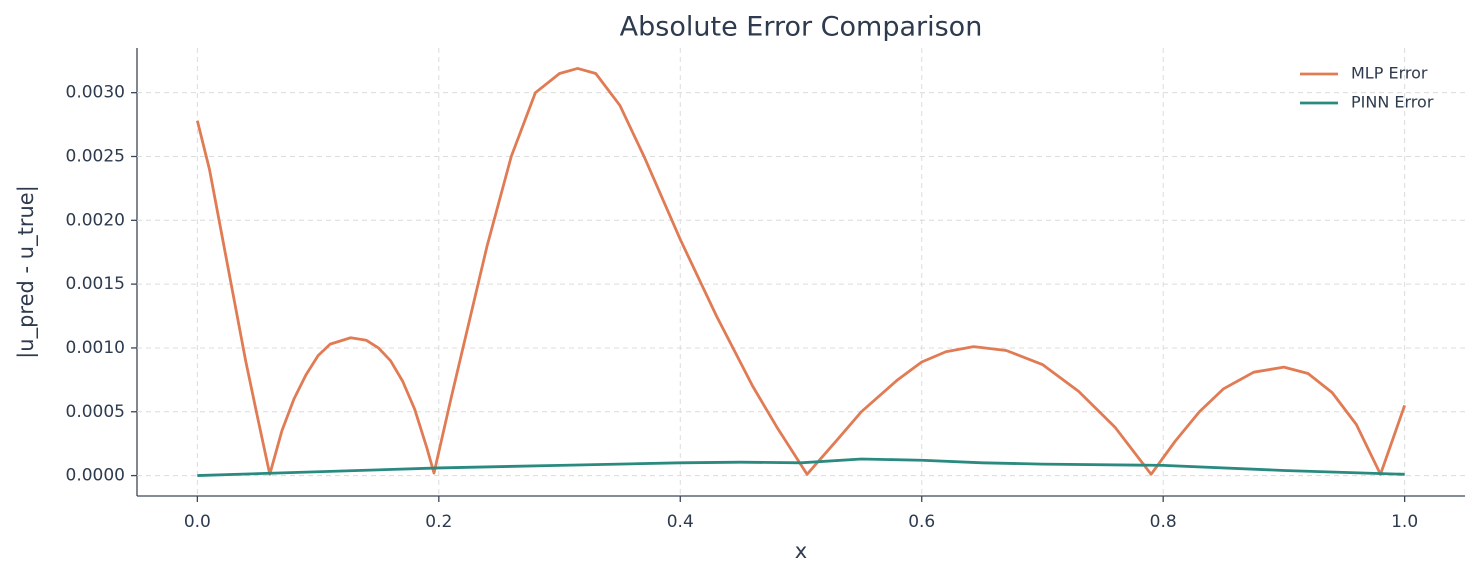 This screenshot has height=580, width=1480. Describe the element at coordinates (197, 522) in the screenshot. I see `x-tick-label: 0.0` at that location.